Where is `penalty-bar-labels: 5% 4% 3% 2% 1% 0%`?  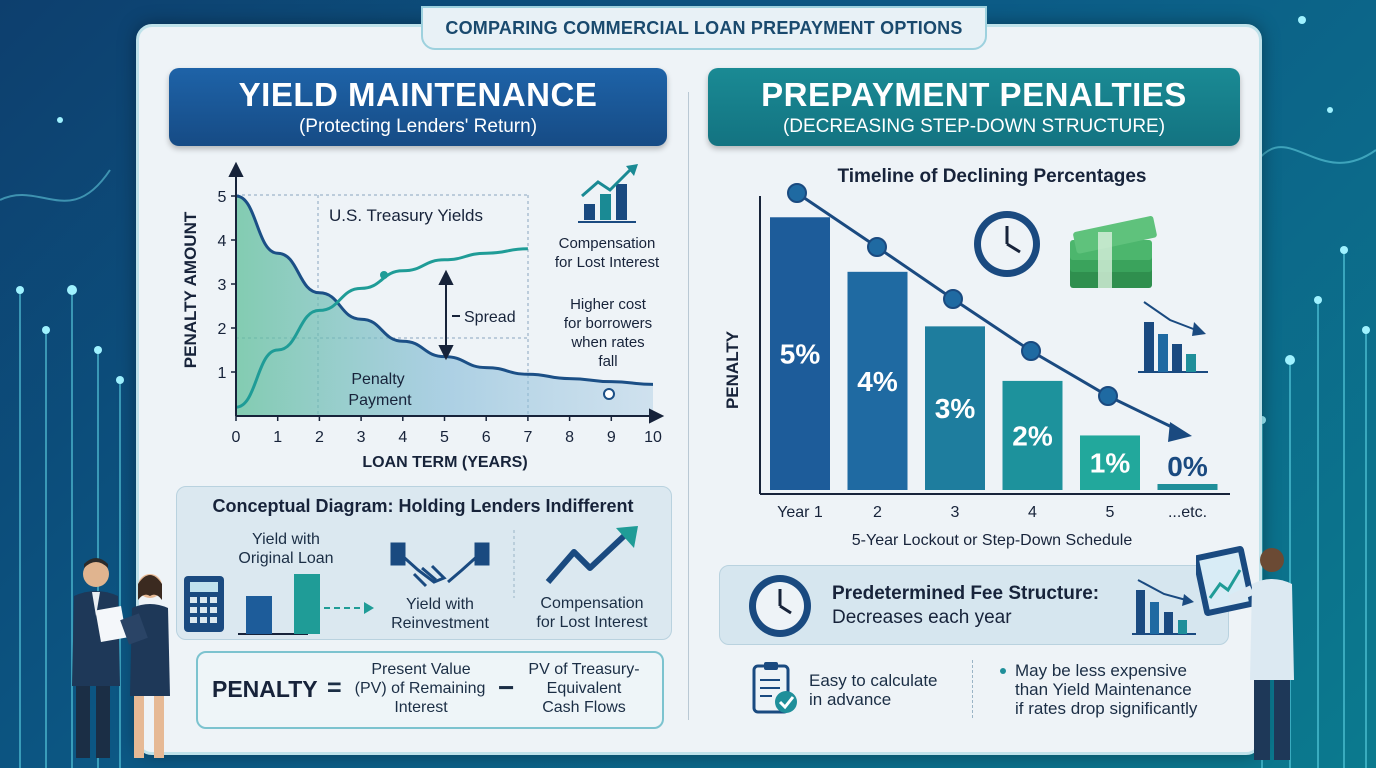
penalty-bar-labels: 5% 4% 3% 2% 1% 0% is located at coordinates (994, 410).